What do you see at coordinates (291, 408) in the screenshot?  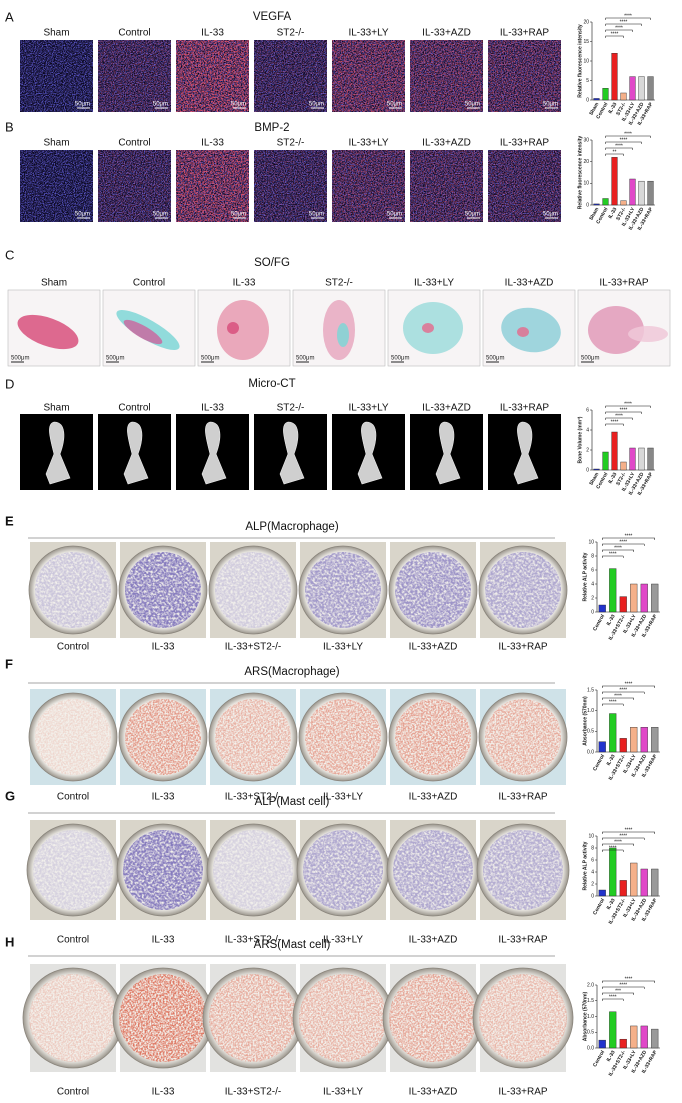 I see `image-label: ST2-/-` at bounding box center [291, 408].